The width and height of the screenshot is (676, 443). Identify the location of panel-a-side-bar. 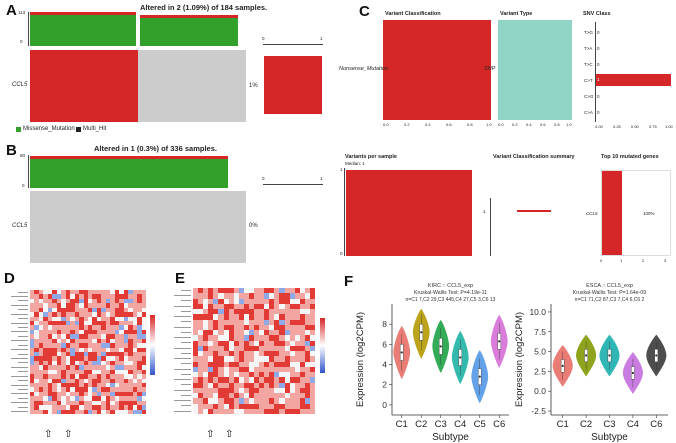
(293, 85).